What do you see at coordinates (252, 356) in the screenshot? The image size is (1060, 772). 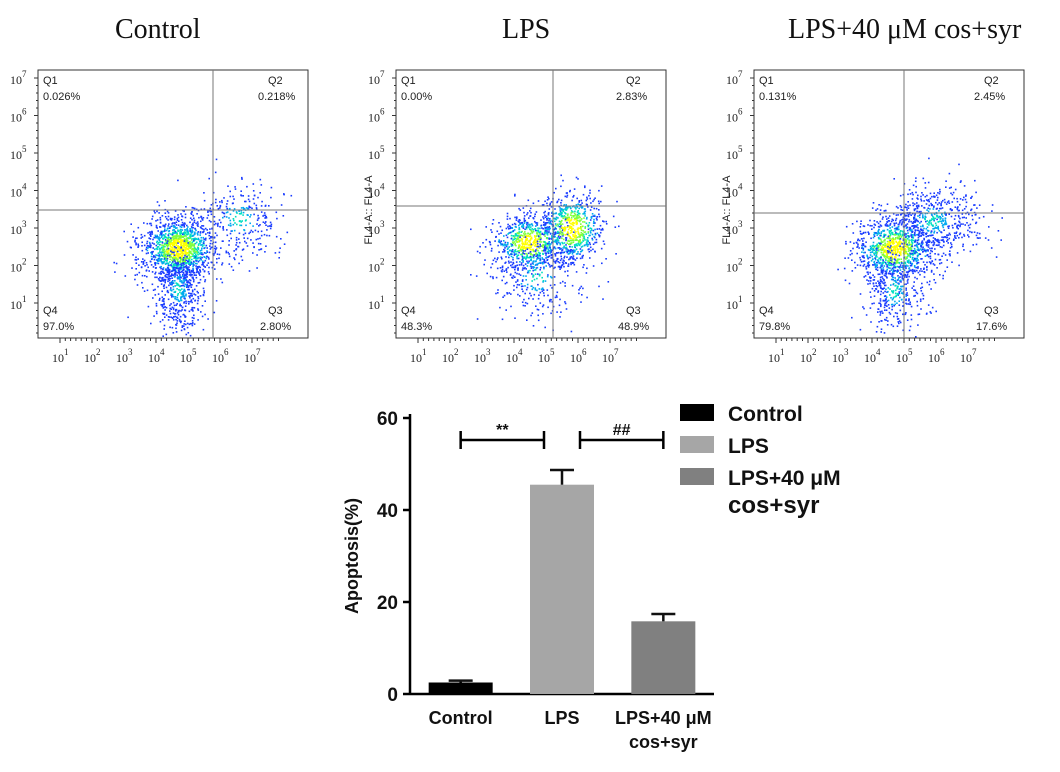 I see `x-tick-label: 107` at bounding box center [252, 356].